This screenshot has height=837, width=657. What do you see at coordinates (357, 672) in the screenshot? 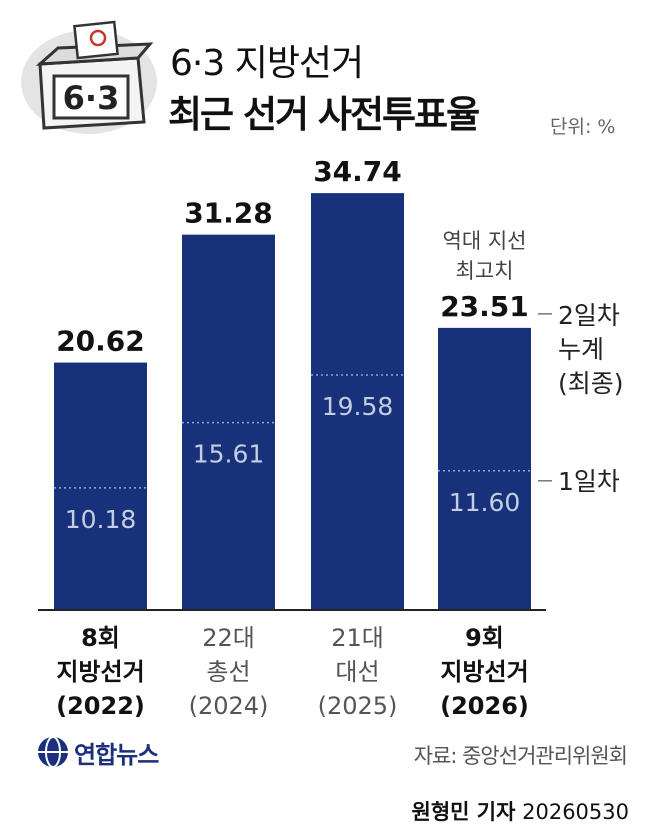
I see `category-label: 대선` at bounding box center [357, 672].